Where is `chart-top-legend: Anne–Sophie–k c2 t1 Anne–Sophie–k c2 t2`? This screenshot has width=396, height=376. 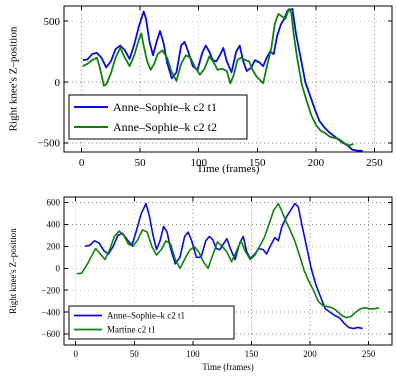 chart-top-legend: Anne–Sophie–k c2 t1 Anne–Sophie–k c2 t2 is located at coordinates (158, 117).